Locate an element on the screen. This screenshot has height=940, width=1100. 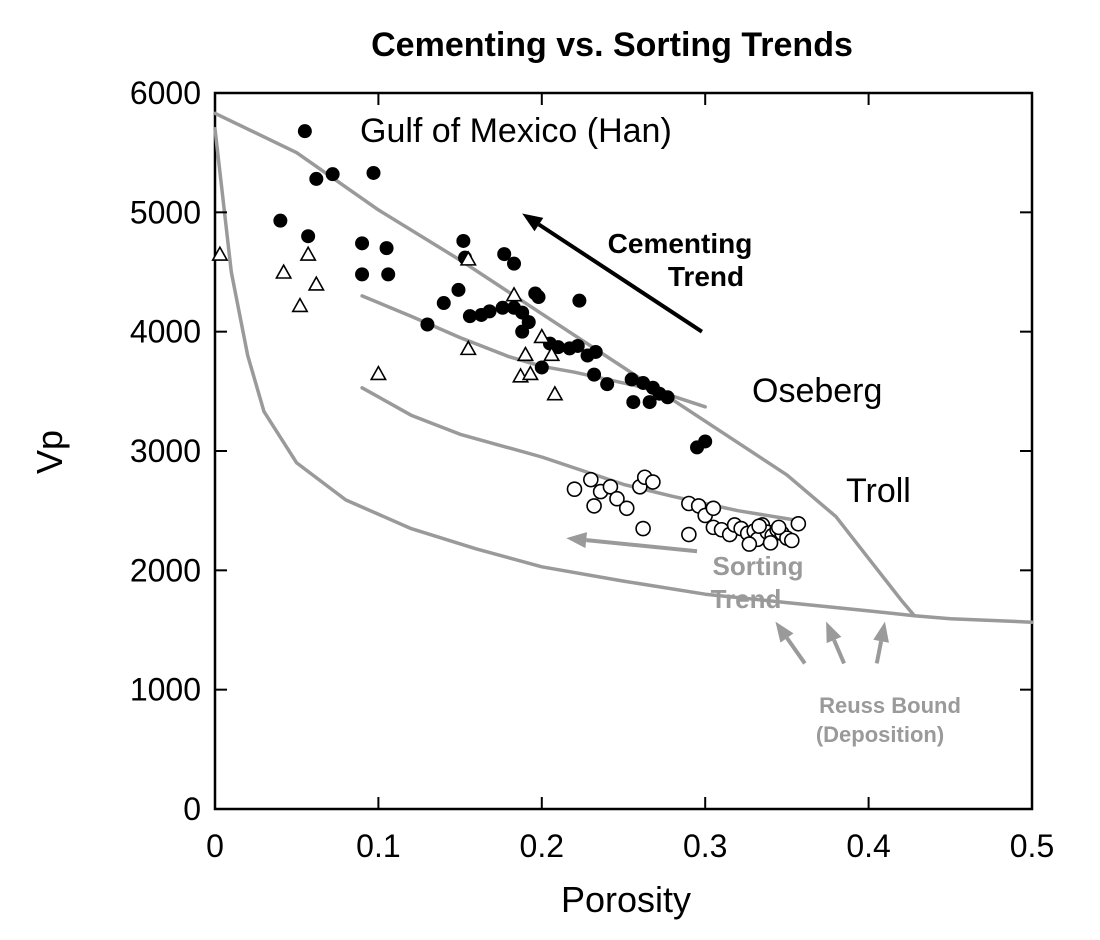
y-tick-label: 0 is located at coordinates (192, 809).